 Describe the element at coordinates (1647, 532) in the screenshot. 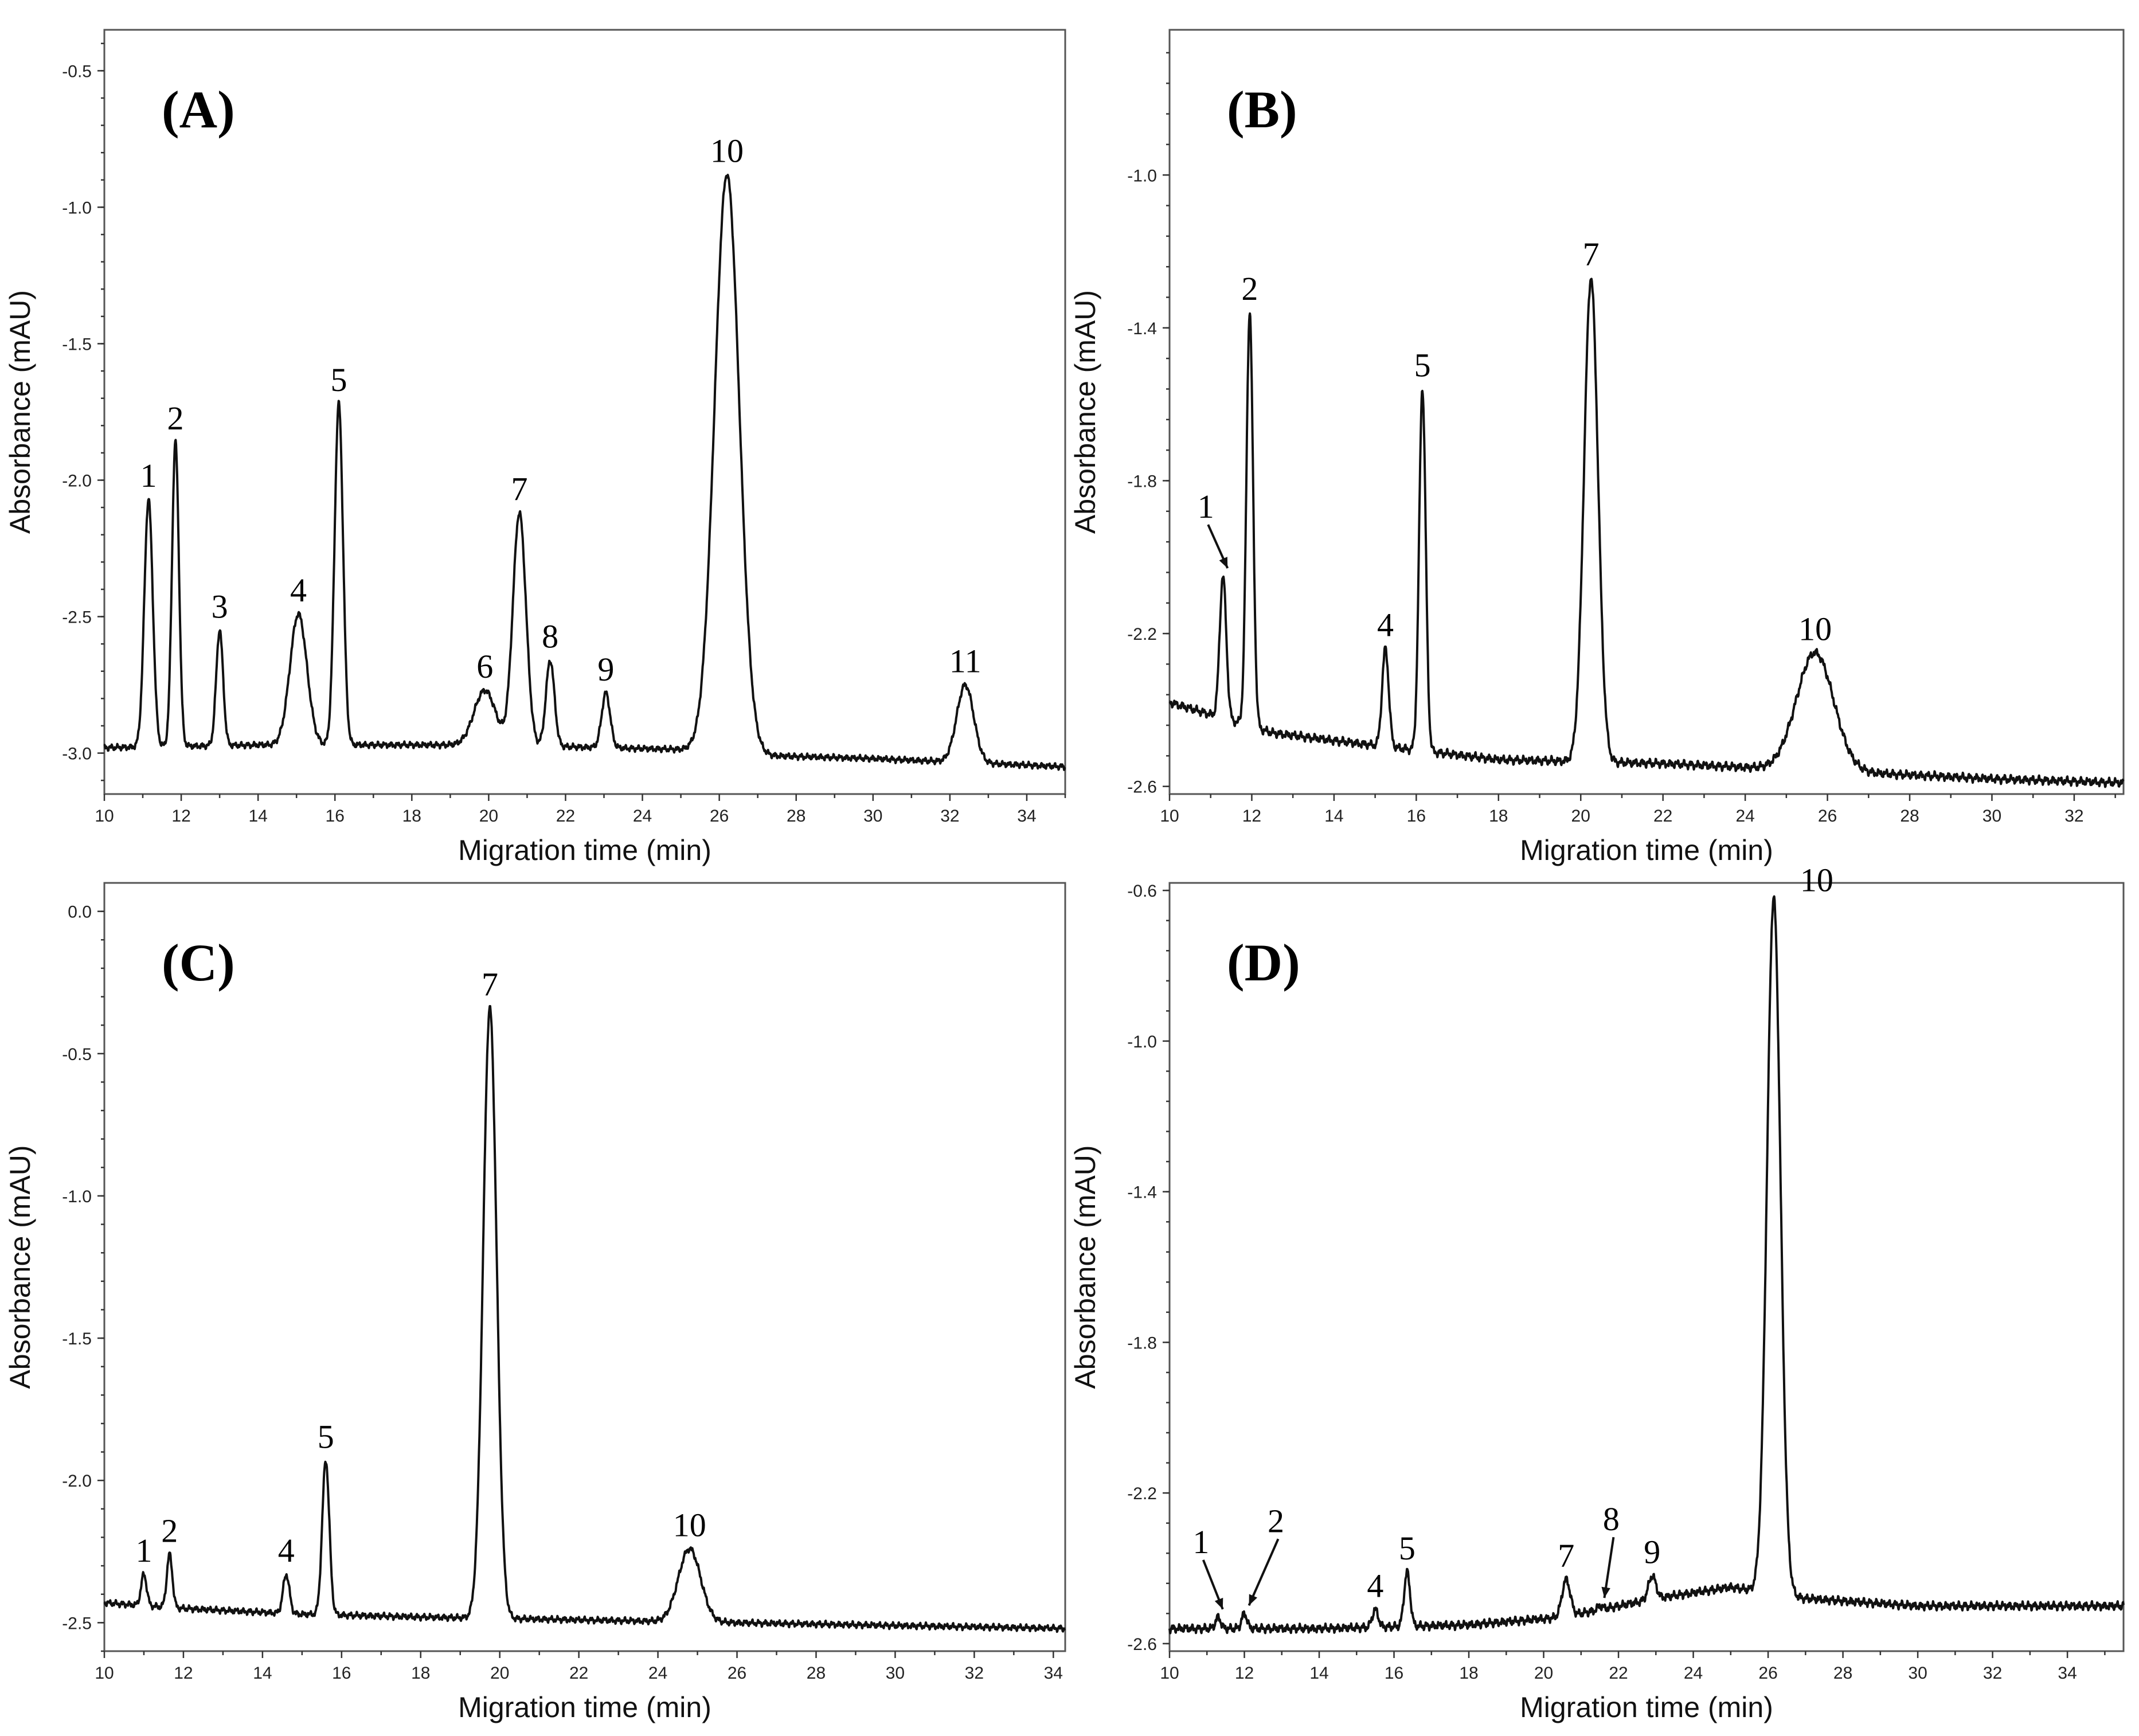

I see `electropherogram-trace` at that location.